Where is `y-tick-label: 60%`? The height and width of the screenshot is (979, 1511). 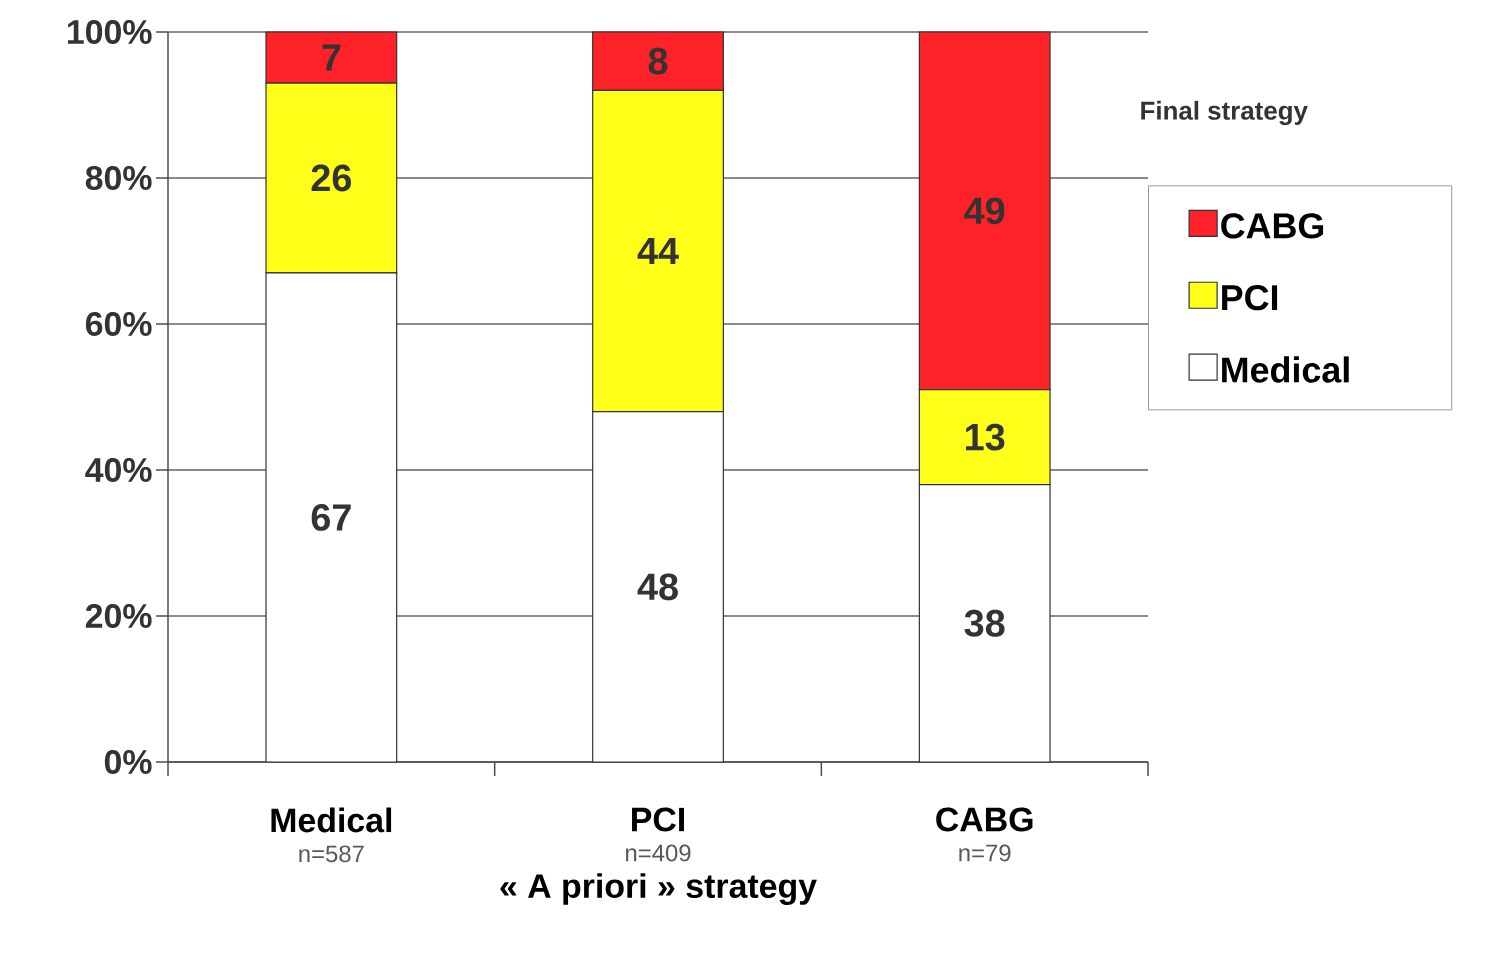 y-tick-label: 60% is located at coordinates (118, 323).